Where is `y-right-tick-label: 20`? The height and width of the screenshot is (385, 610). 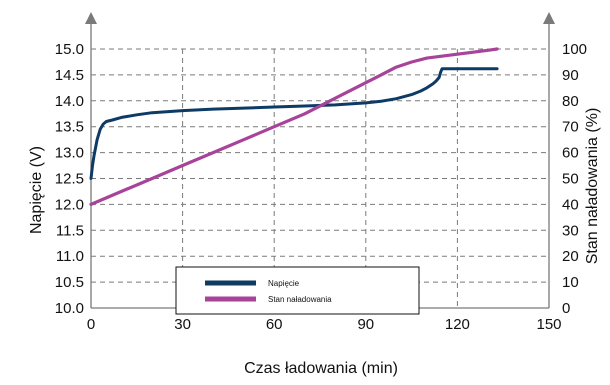
y-right-tick-label: 20 is located at coordinates (570, 256).